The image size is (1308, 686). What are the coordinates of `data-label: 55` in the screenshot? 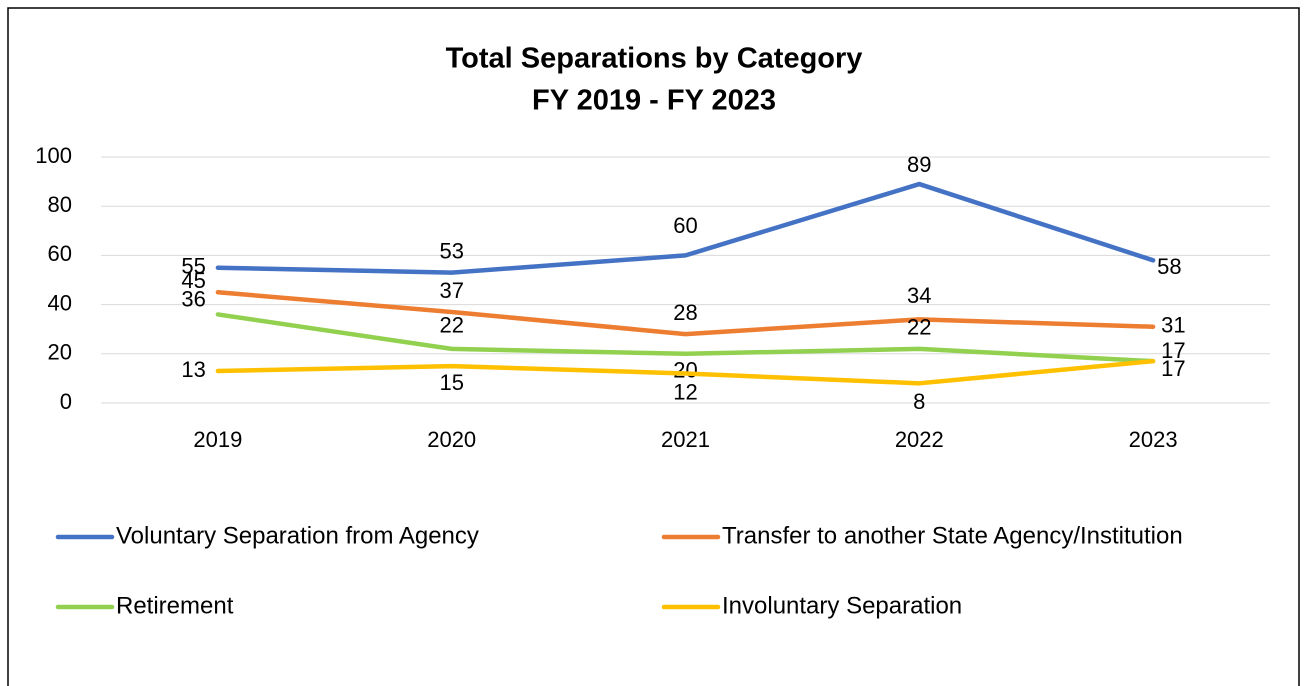 It's located at (193, 266).